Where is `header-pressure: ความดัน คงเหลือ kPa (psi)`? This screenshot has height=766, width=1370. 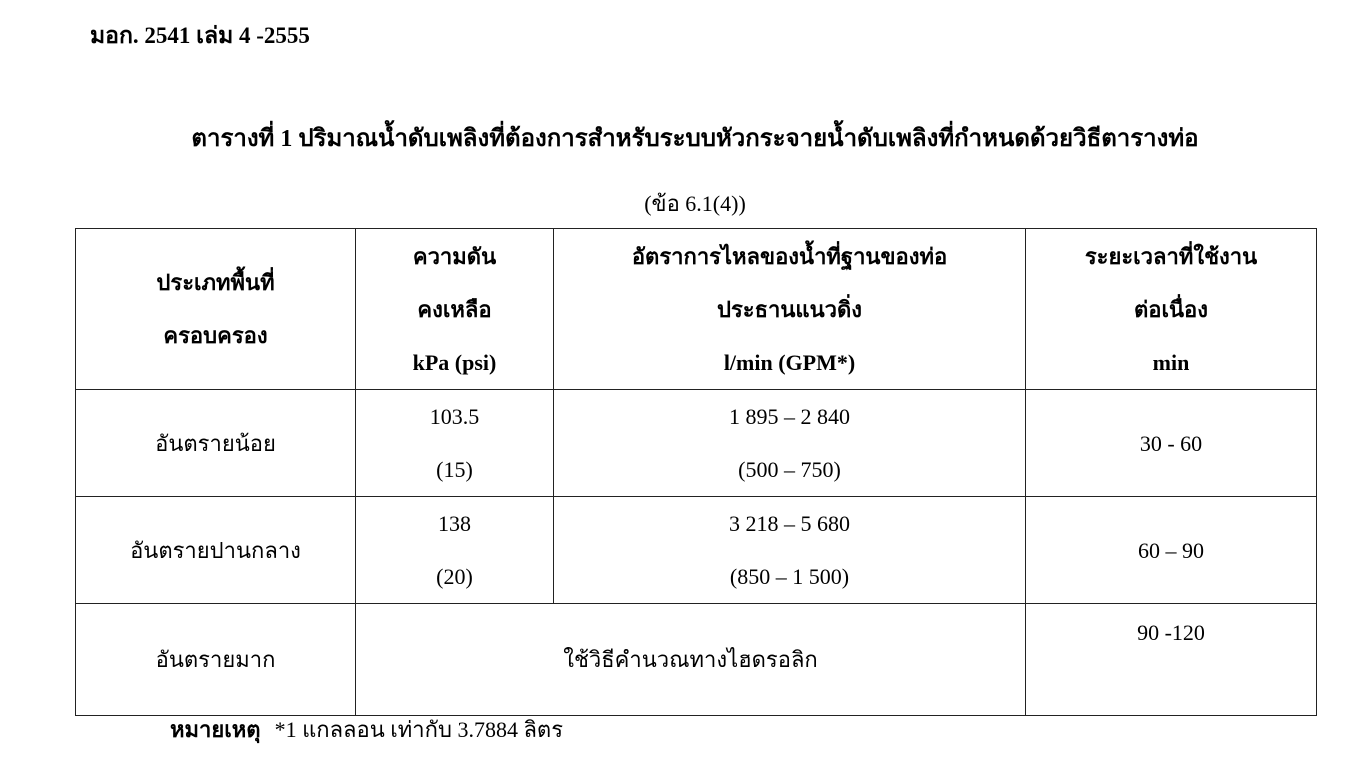 header-pressure: ความดัน คงเหลือ kPa (psi) is located at coordinates (454, 309).